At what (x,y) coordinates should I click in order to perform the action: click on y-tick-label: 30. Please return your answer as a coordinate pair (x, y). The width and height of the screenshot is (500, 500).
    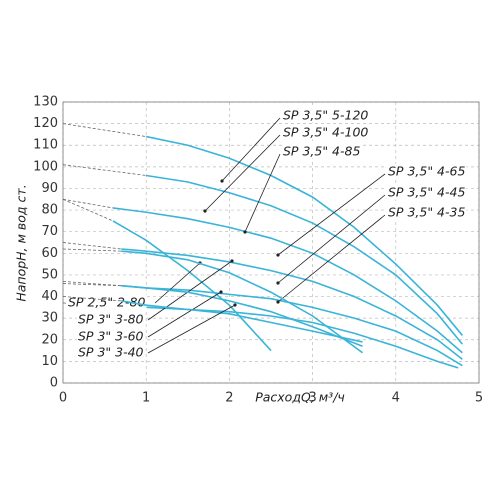
    Looking at the image, I should click on (49, 318).